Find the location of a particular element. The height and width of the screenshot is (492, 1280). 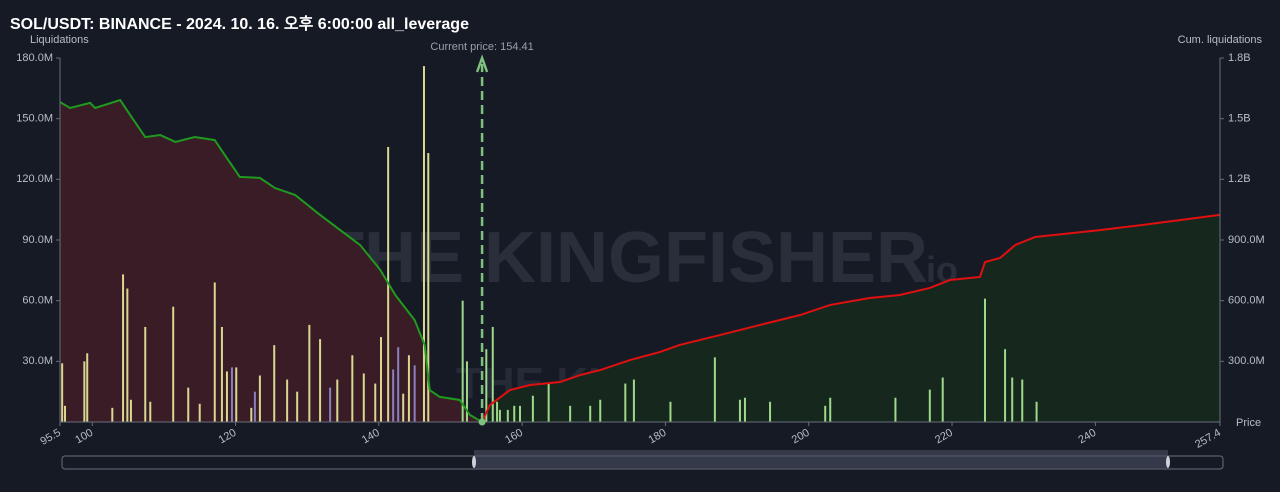

y-tick-label: 90.0M is located at coordinates (37, 240).